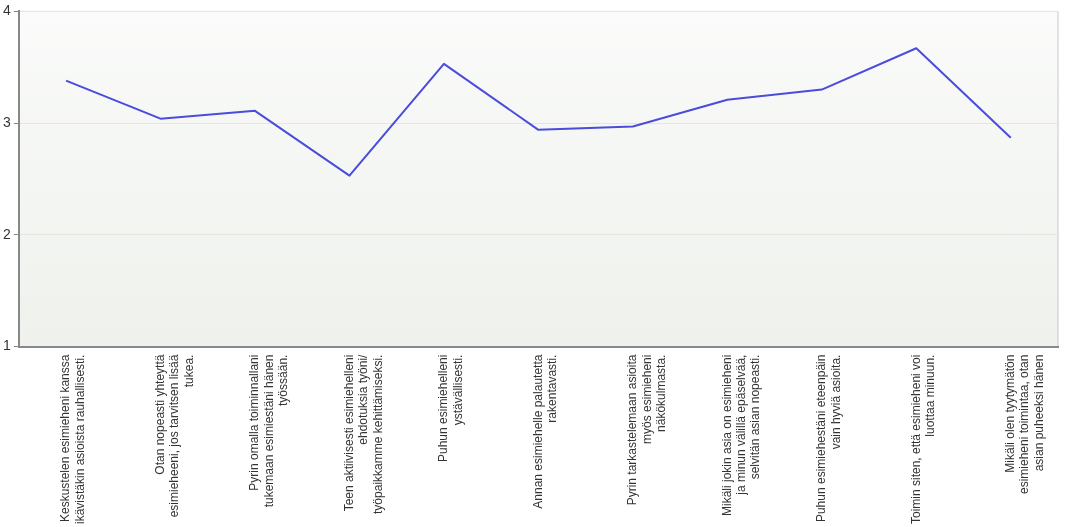  What do you see at coordinates (922, 439) in the screenshot?
I see `x-tick-label: Toimin siten, että esimieheni voi luottaa minuun.` at bounding box center [922, 439].